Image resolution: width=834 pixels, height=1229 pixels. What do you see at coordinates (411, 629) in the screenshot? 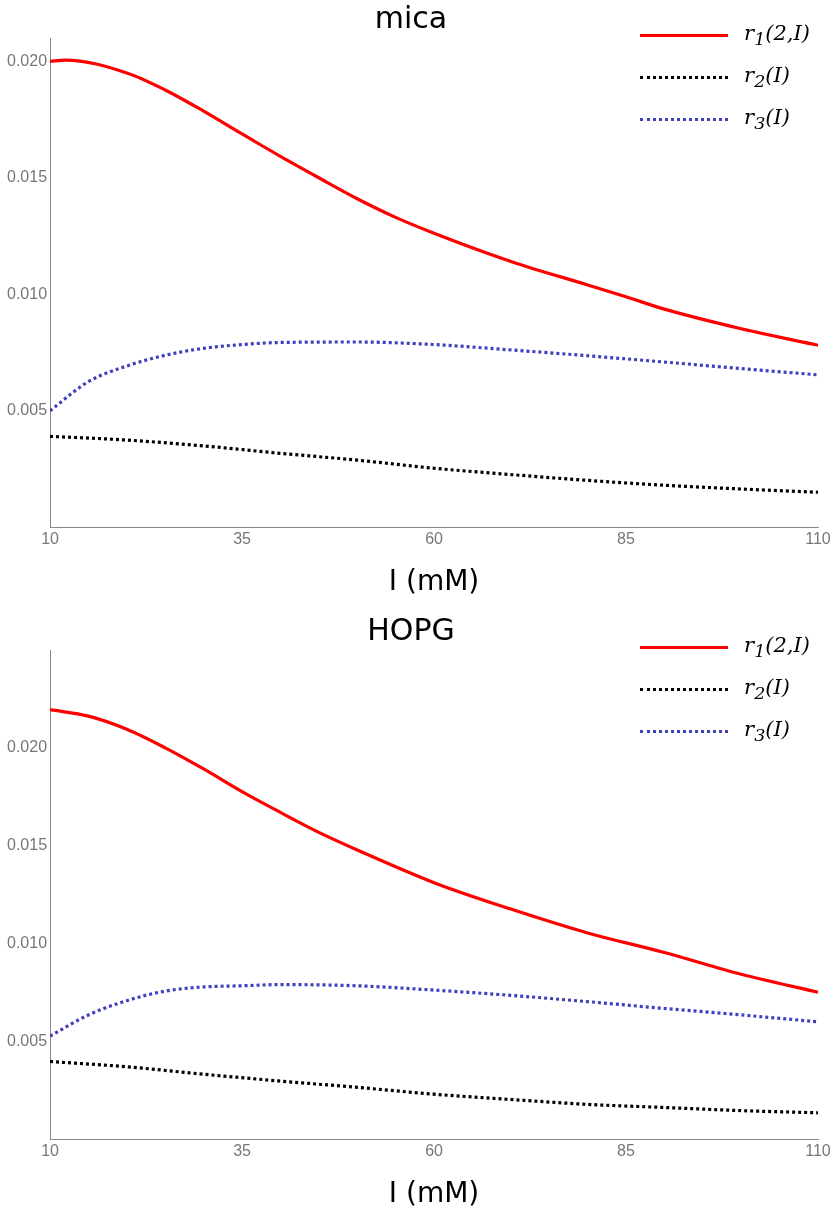
I see `chart-title: HOPG` at bounding box center [411, 629].